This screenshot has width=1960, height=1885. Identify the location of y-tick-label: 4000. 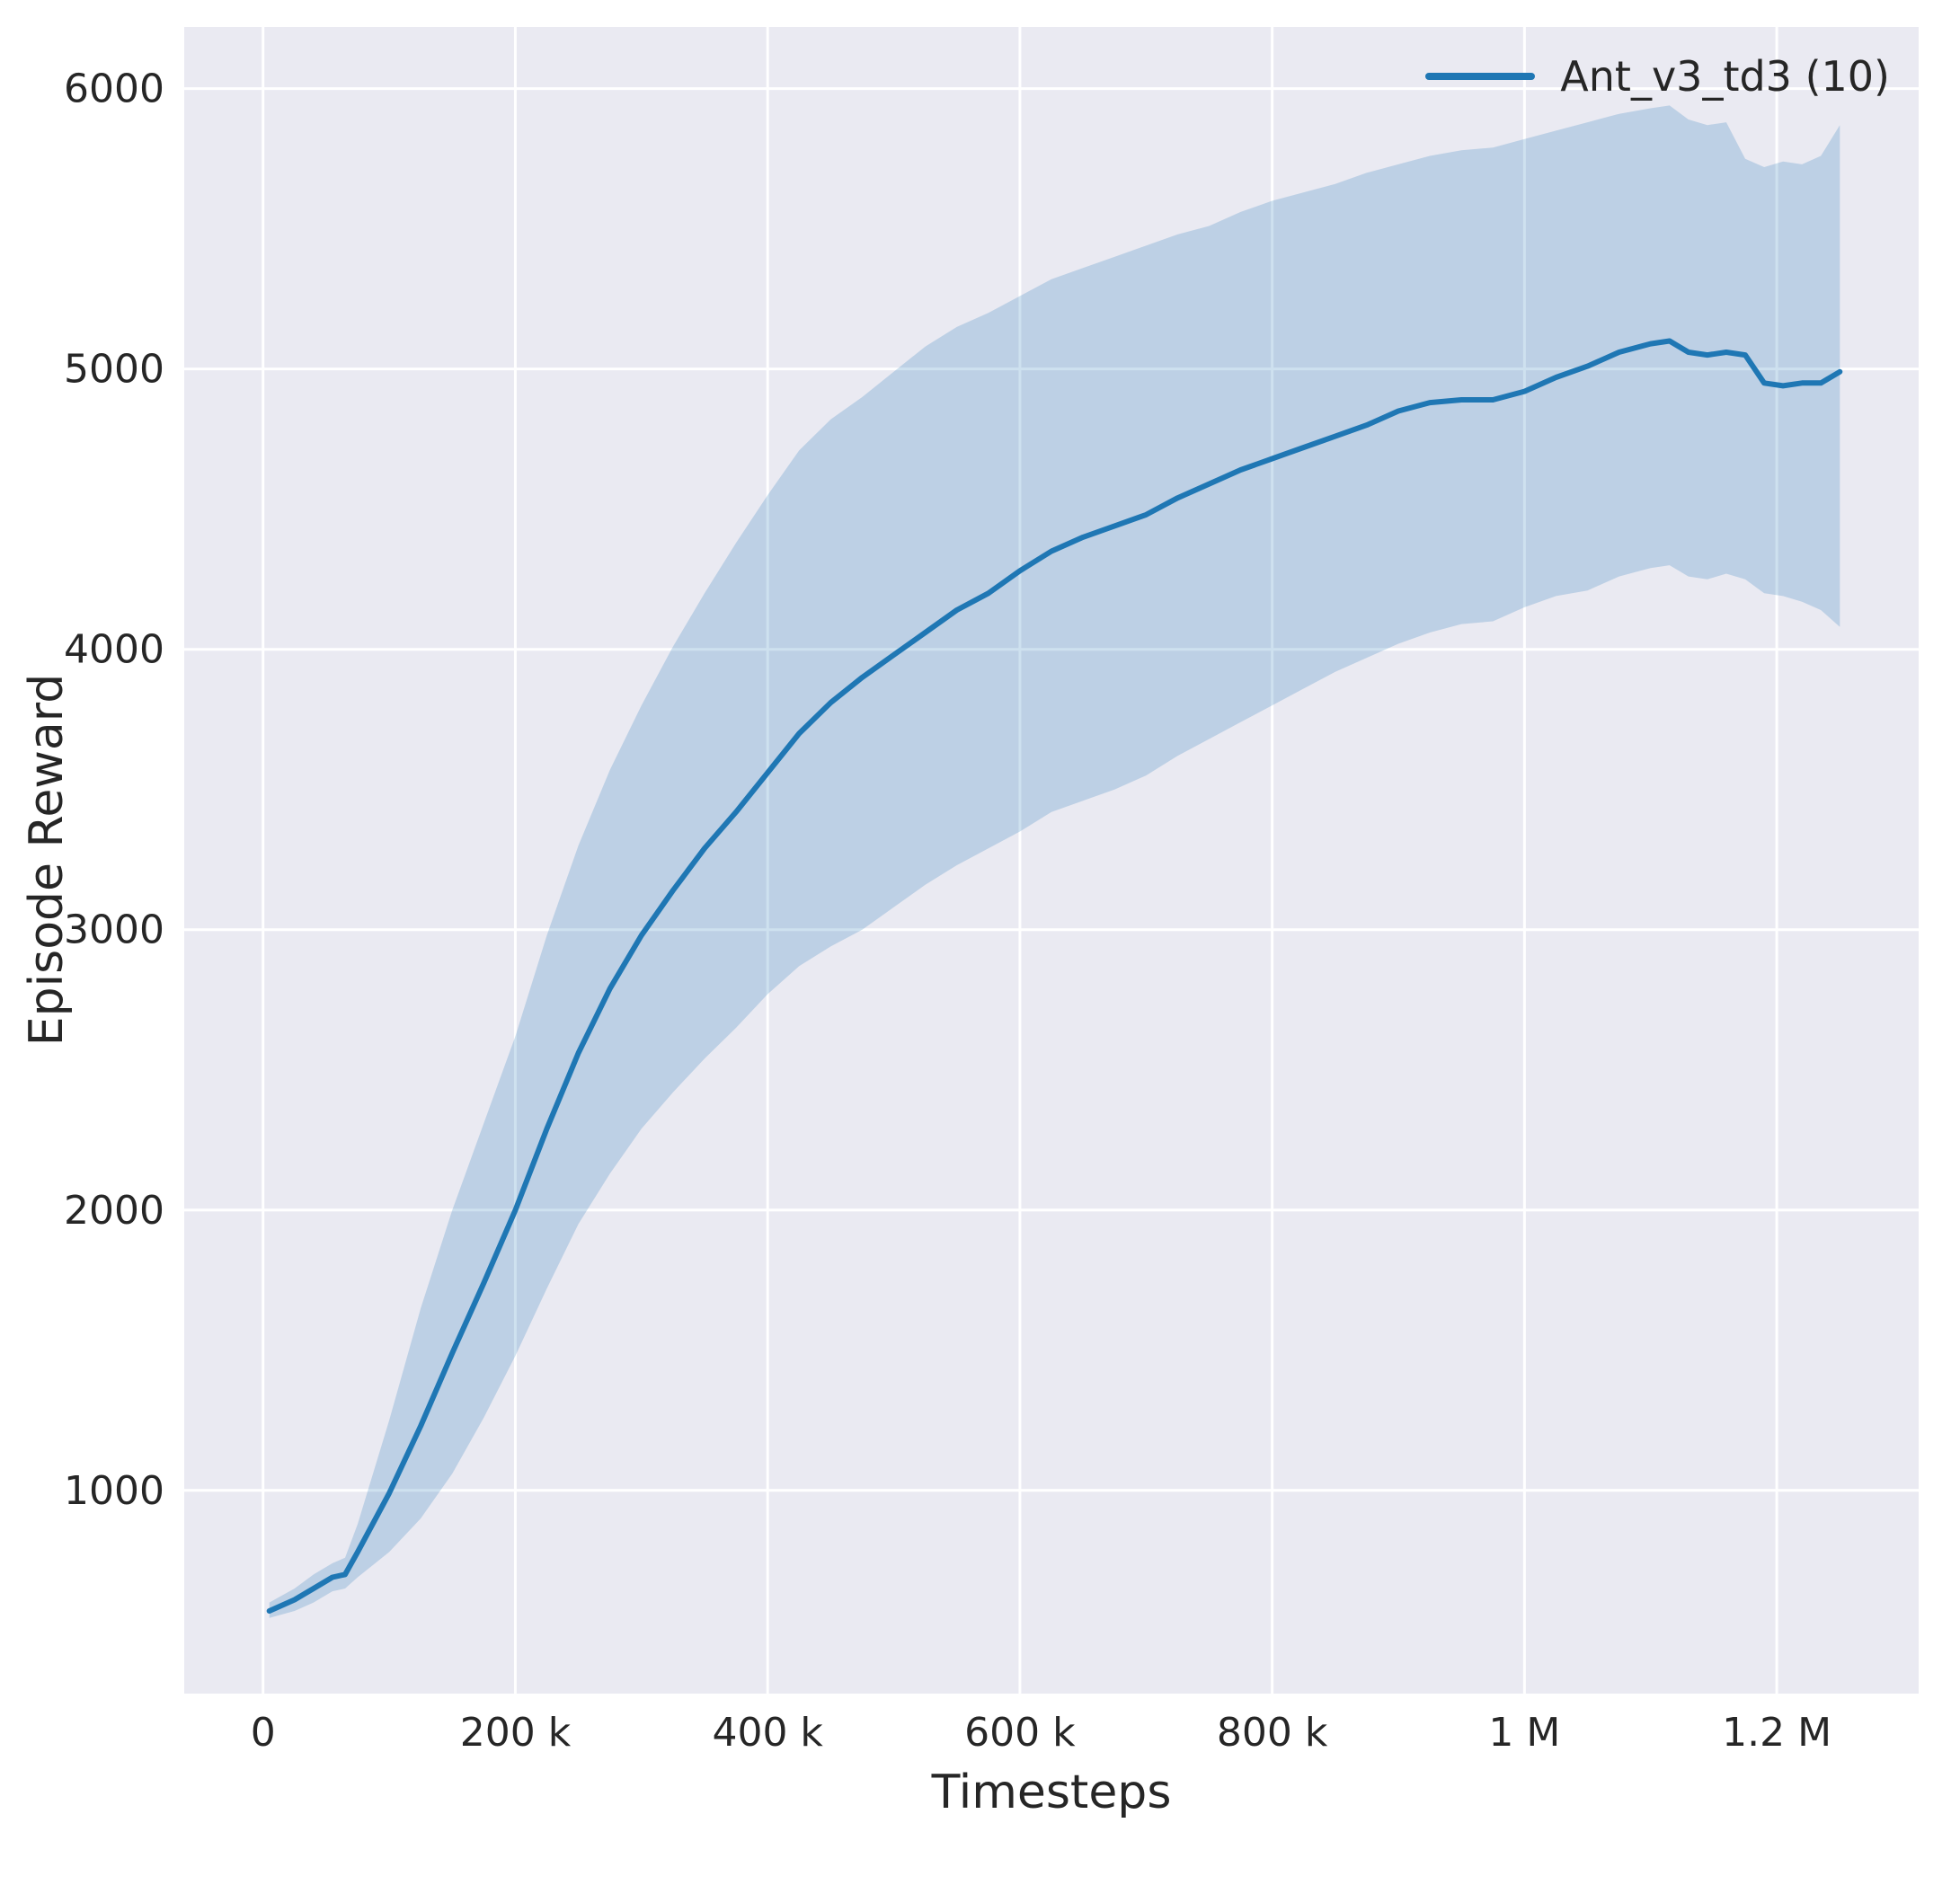
(114, 650).